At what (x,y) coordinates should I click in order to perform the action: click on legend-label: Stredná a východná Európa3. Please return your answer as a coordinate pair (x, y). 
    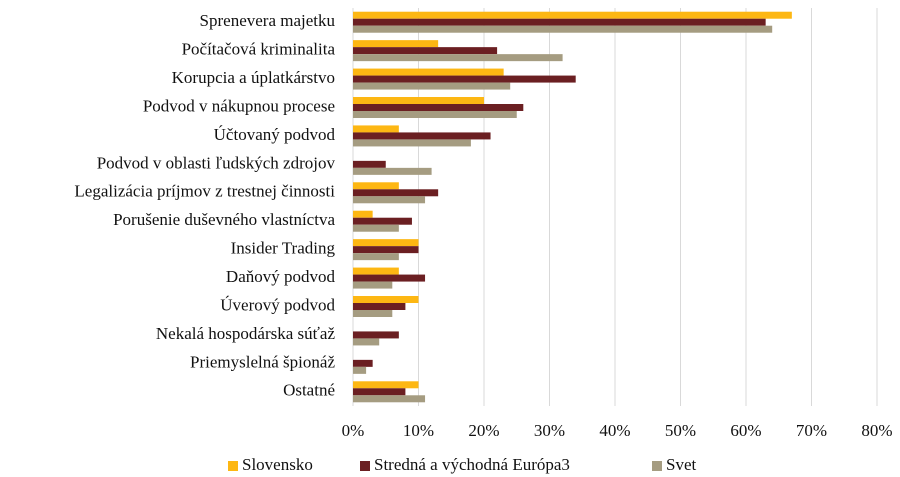
    Looking at the image, I should click on (472, 464).